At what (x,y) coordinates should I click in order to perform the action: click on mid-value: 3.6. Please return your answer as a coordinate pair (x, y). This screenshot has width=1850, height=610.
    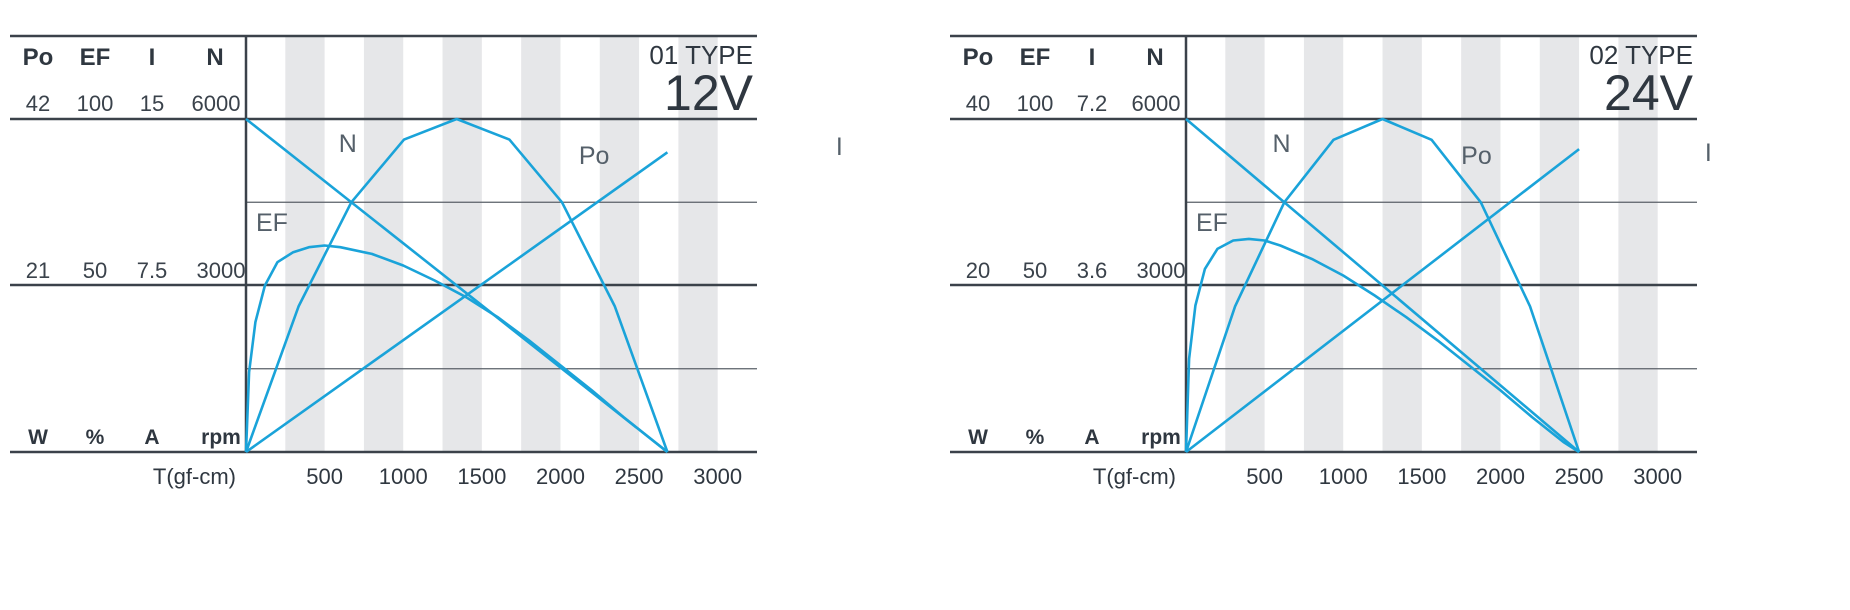
    Looking at the image, I should click on (1092, 270).